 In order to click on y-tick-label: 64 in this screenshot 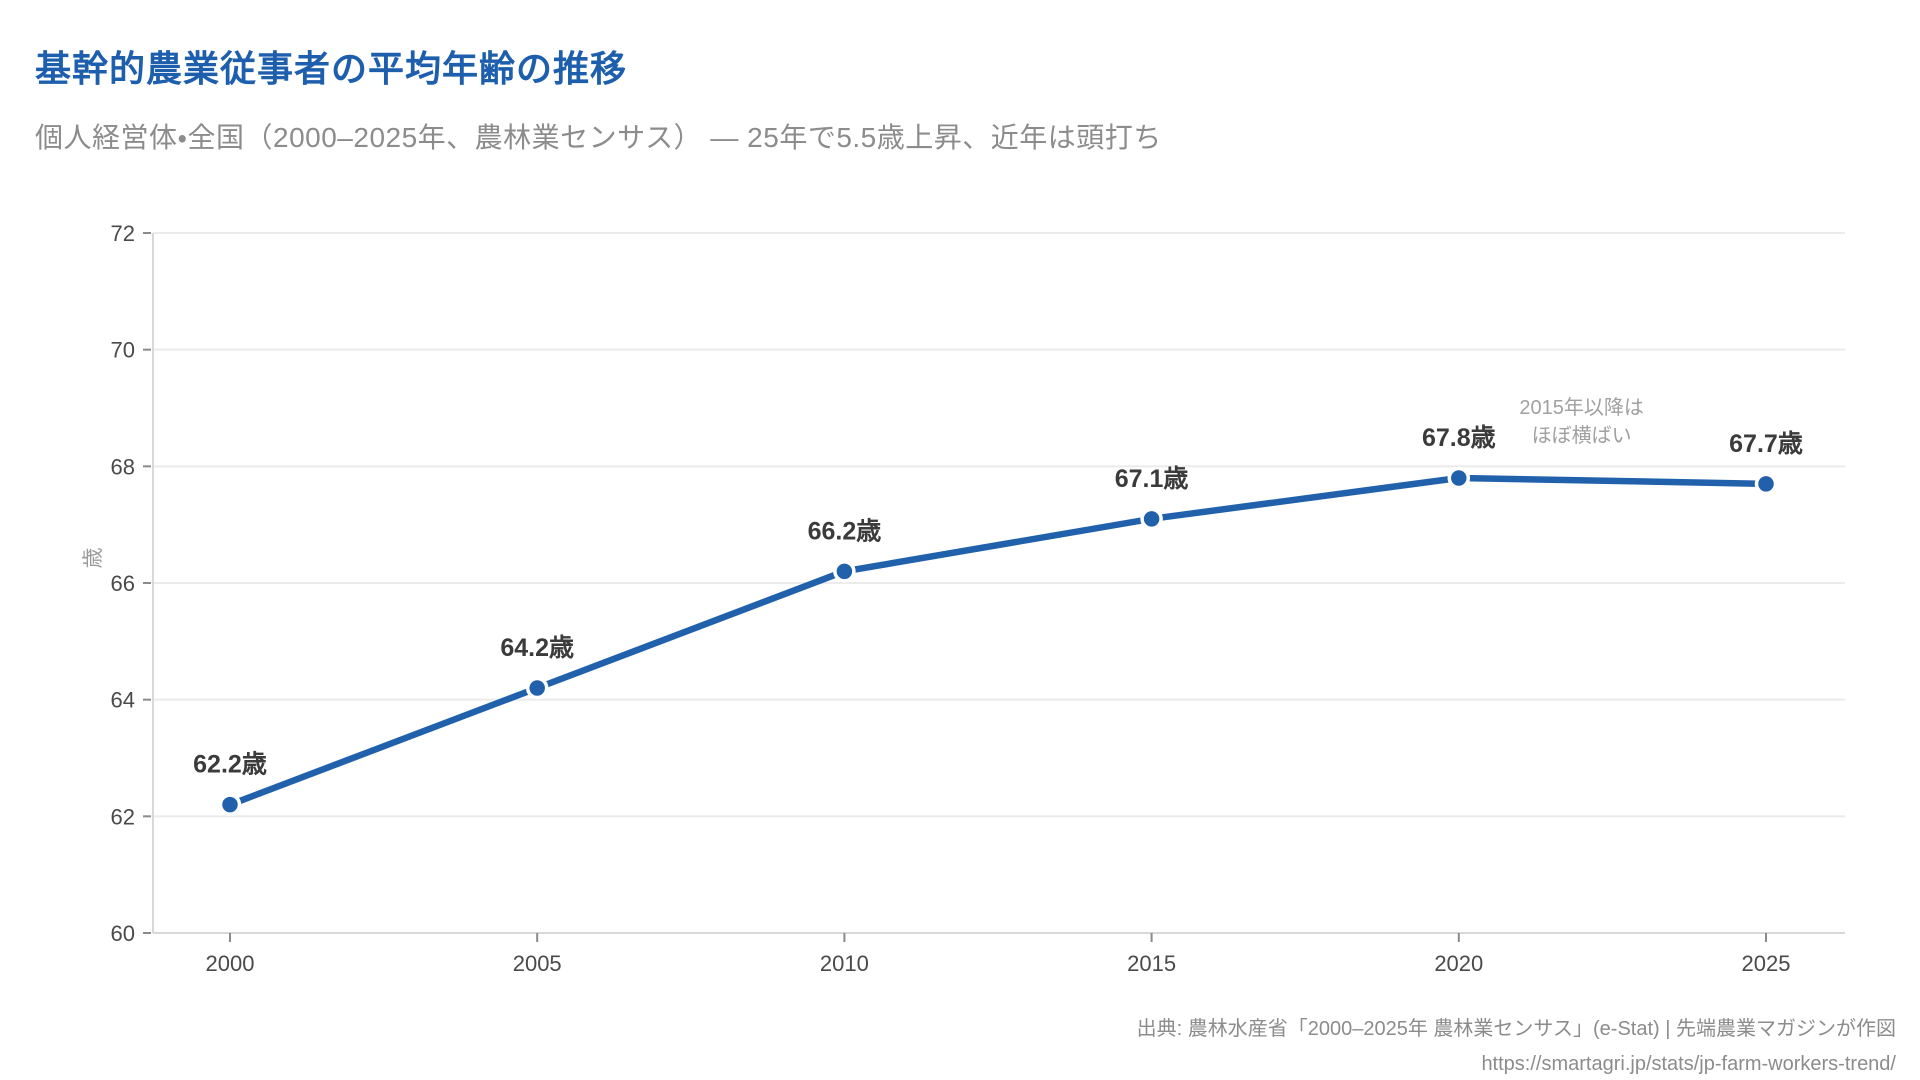, I will do `click(123, 700)`.